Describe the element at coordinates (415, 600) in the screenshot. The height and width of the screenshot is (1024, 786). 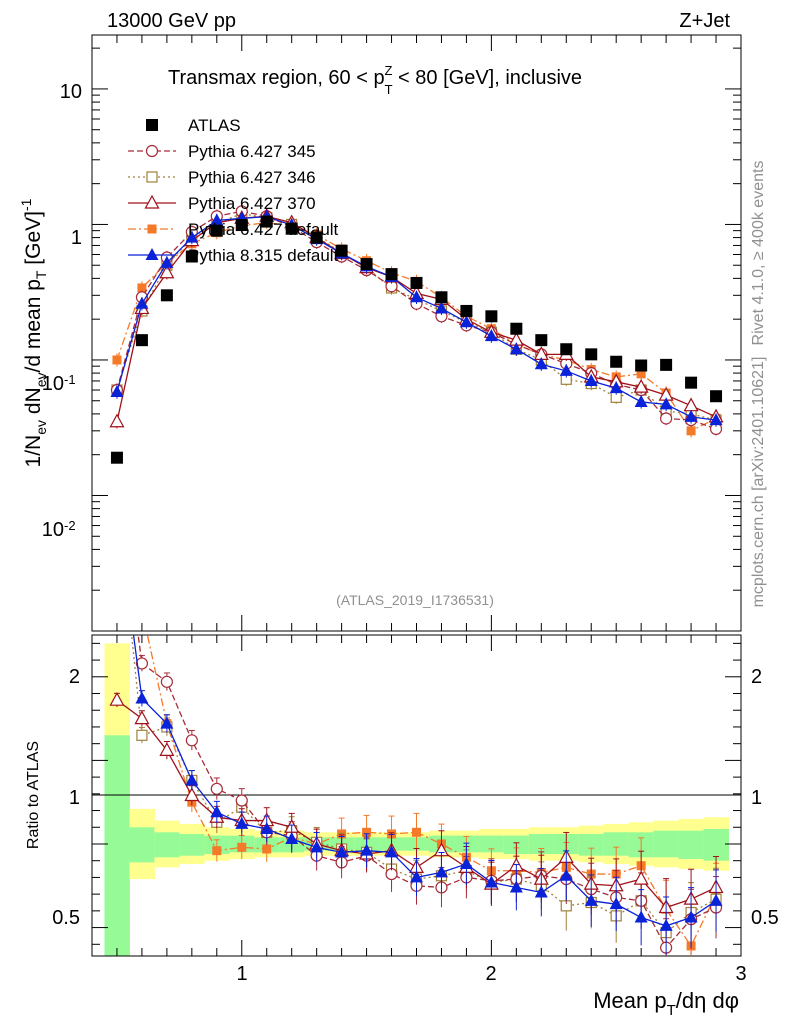
I see `analysis-id-label: (ATLAS_2019_I1736531)` at that location.